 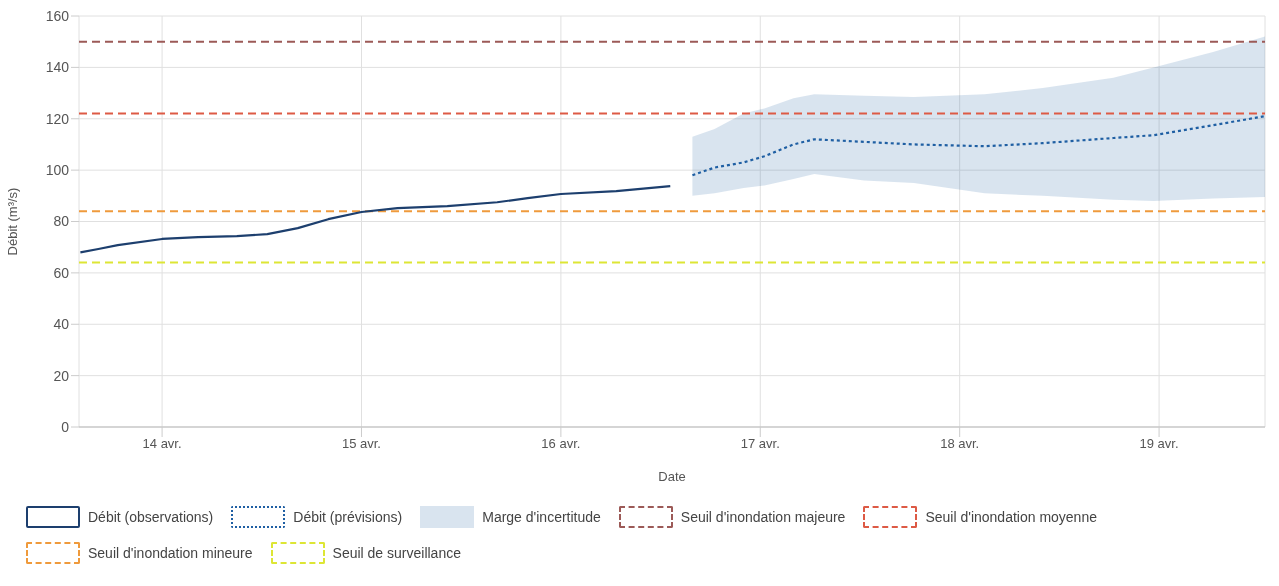 What do you see at coordinates (57, 170) in the screenshot?
I see `y-tick-label: 100` at bounding box center [57, 170].